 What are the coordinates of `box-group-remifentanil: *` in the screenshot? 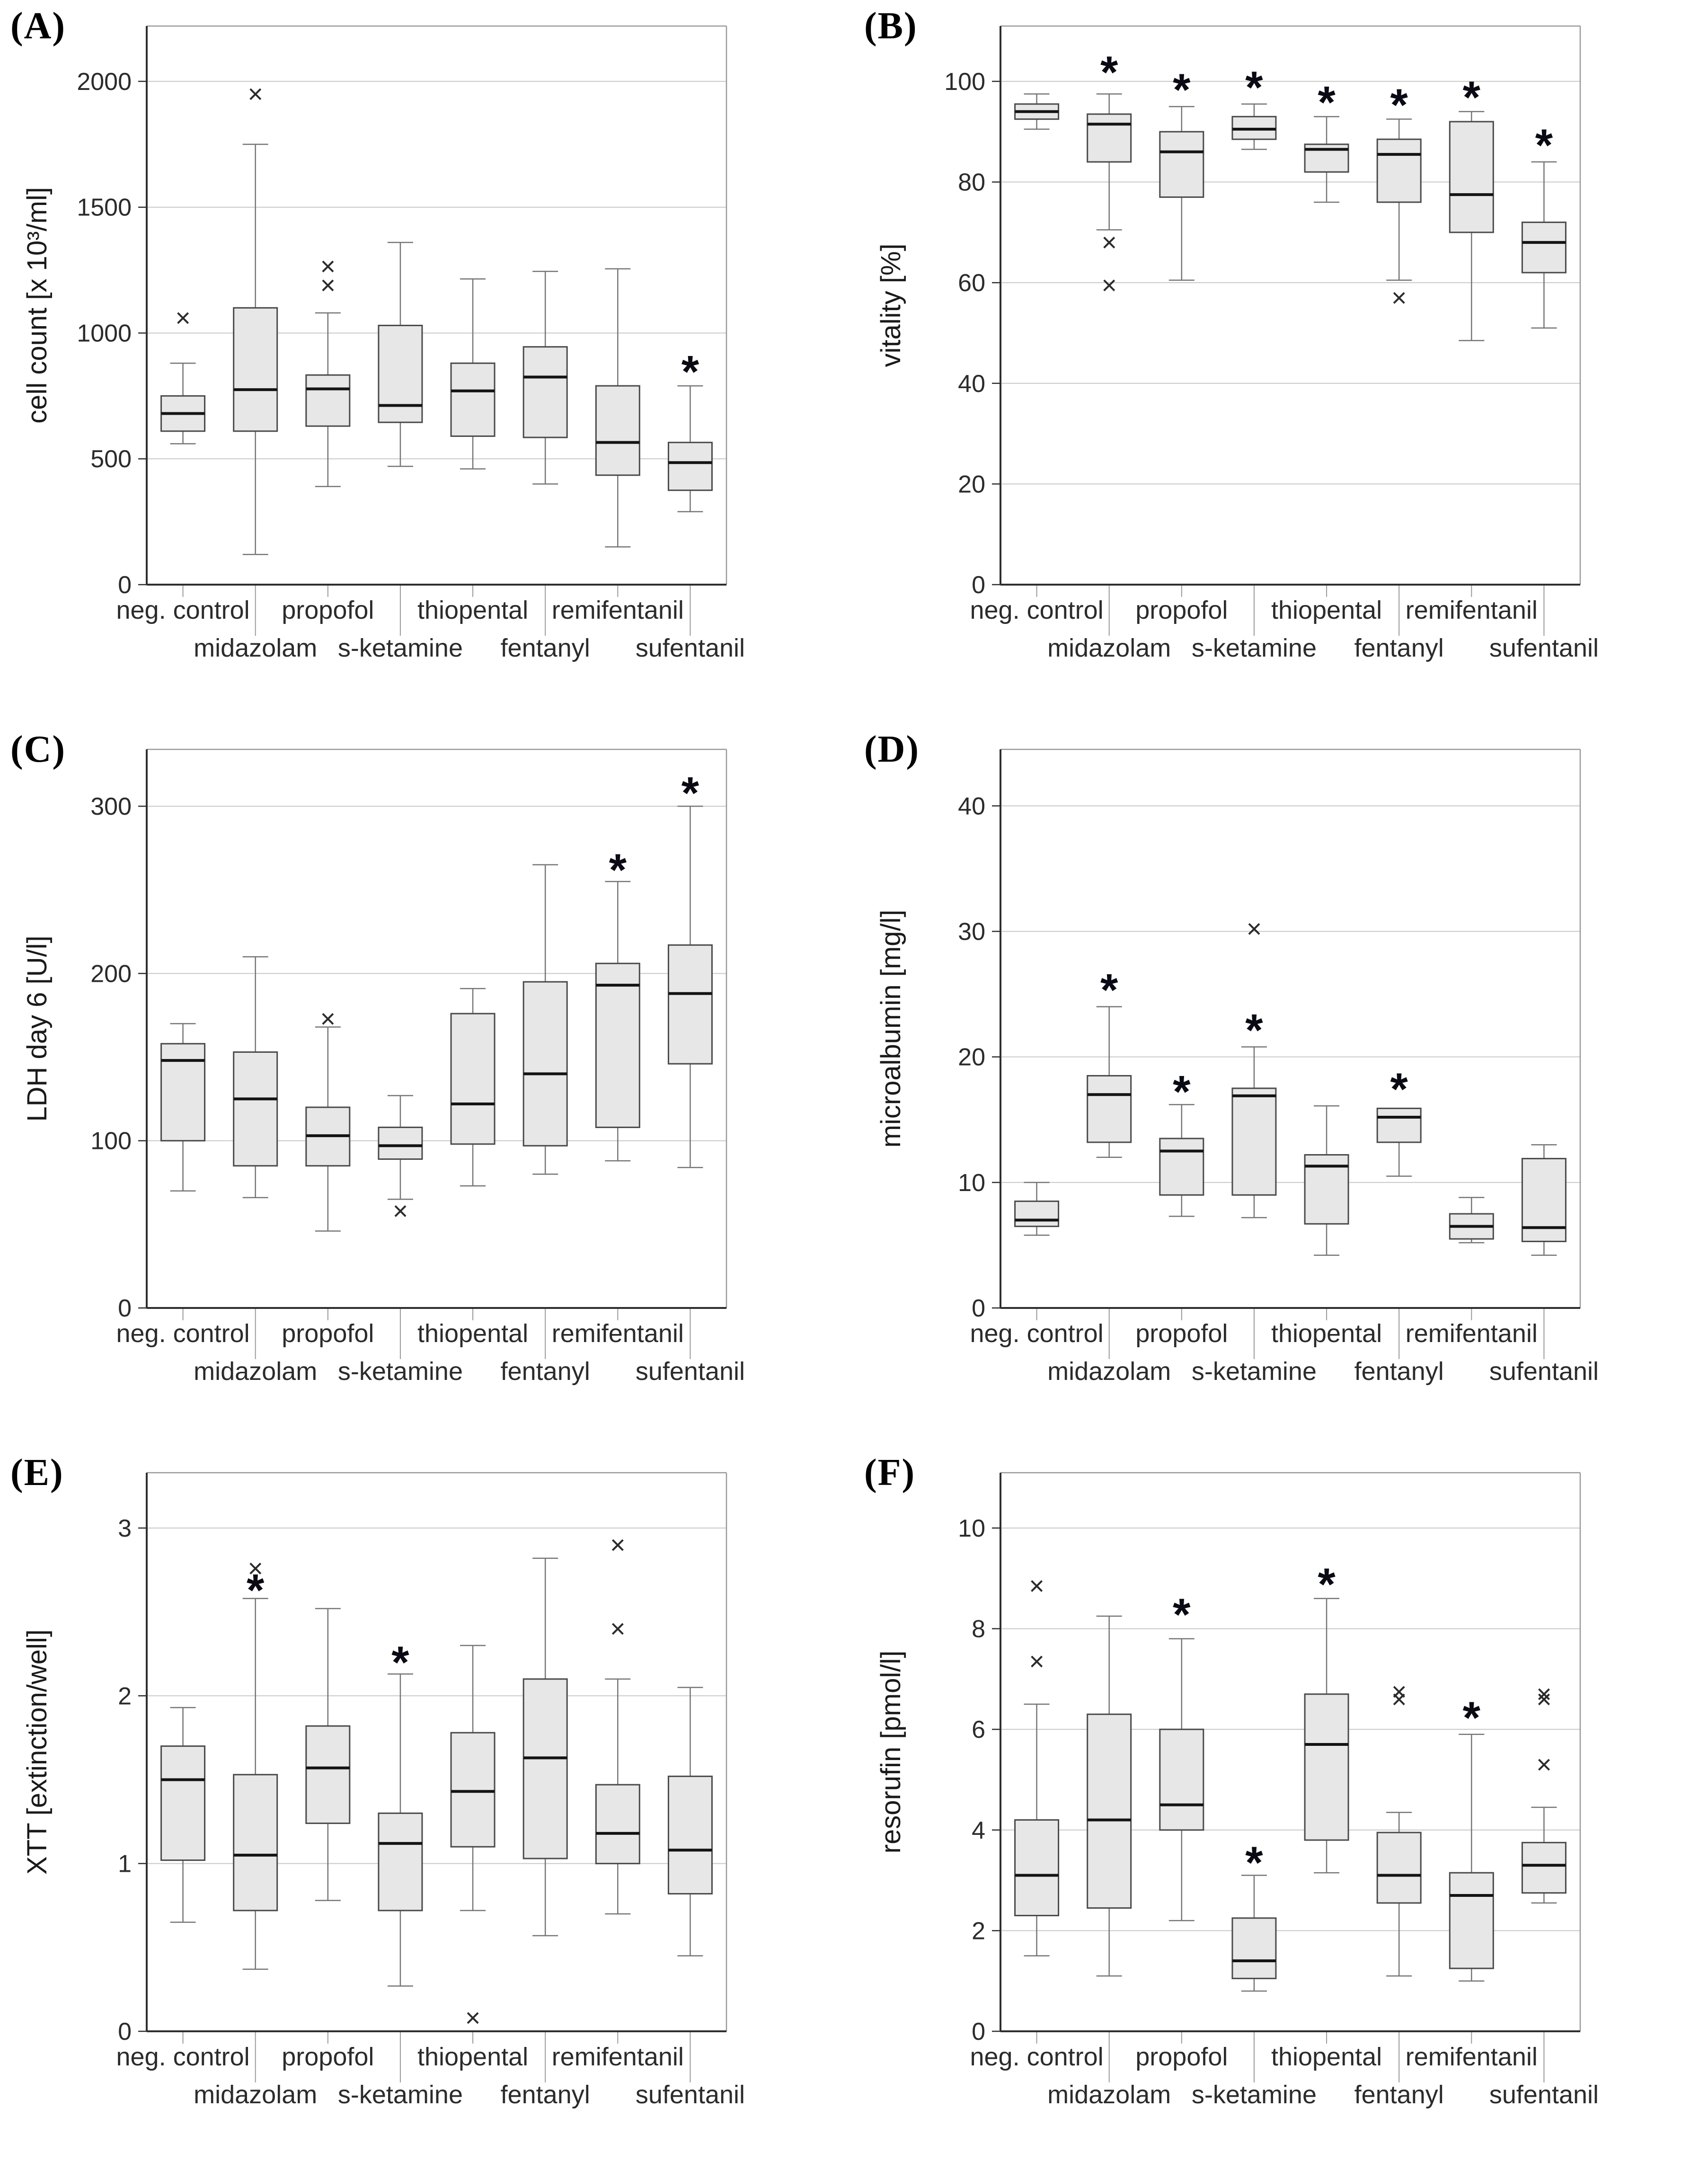 It's located at (1471, 206).